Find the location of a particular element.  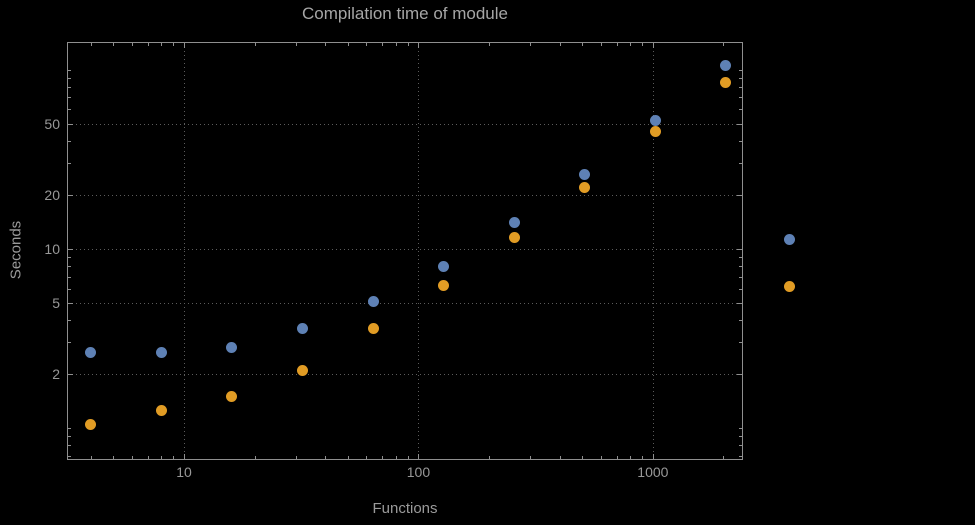

y-tick-label: 10 is located at coordinates (52, 248).